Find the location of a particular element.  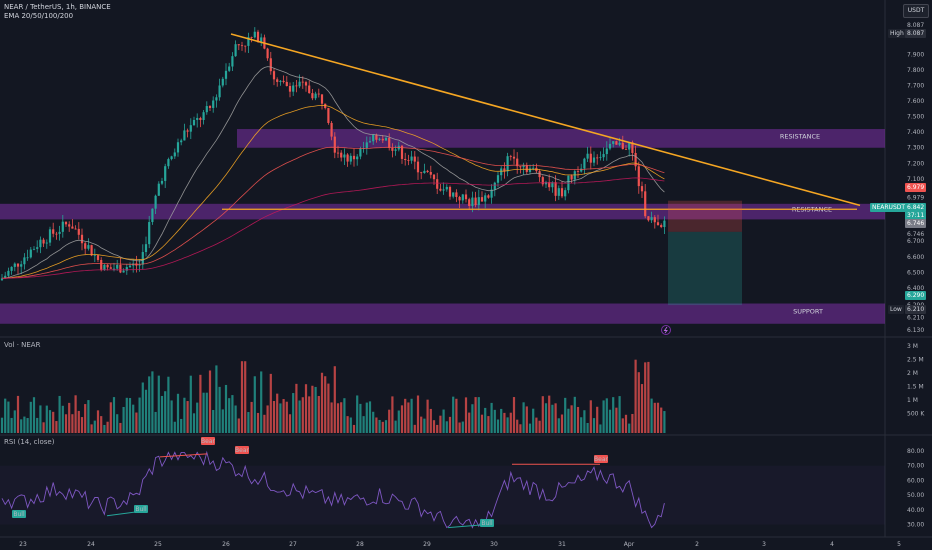

ema-legend: EMA 20/50/100/200 is located at coordinates (39, 16).